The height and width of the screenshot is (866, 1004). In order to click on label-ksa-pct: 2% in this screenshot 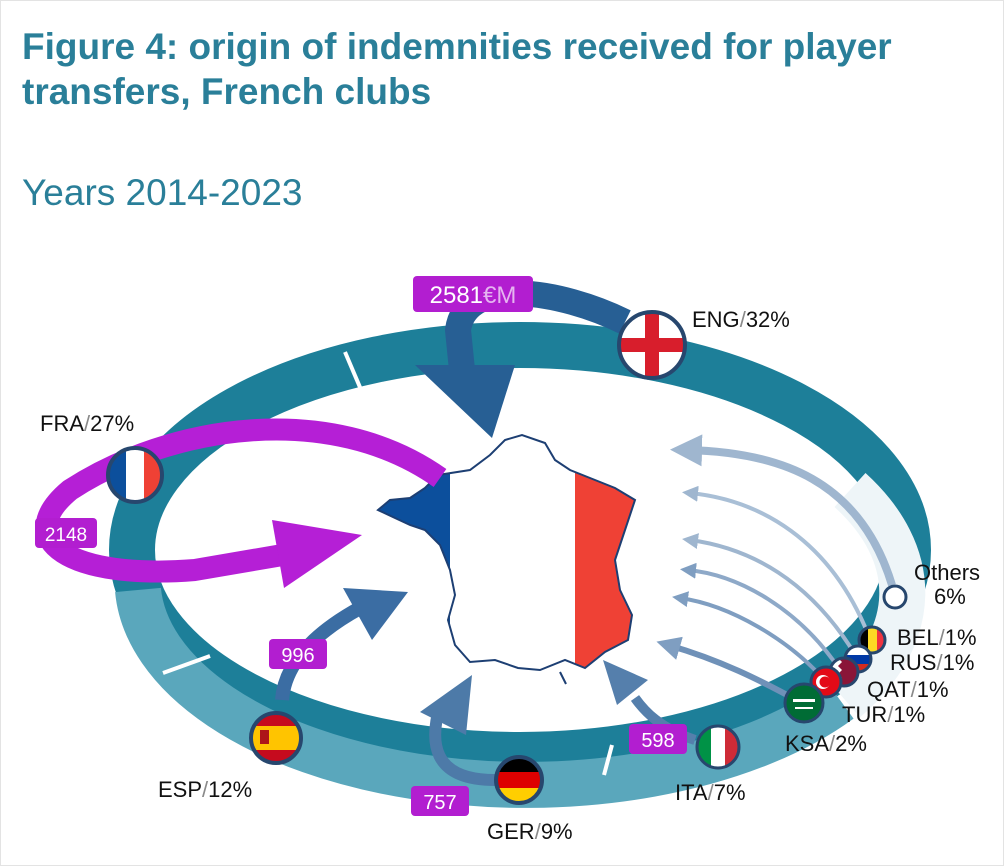, I will do `click(851, 743)`.